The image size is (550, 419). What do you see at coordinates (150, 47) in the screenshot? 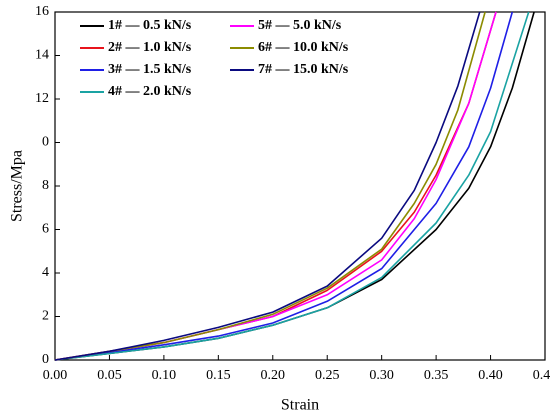
I see `legend-label: 2# — 1.0 kN/s` at bounding box center [150, 47].